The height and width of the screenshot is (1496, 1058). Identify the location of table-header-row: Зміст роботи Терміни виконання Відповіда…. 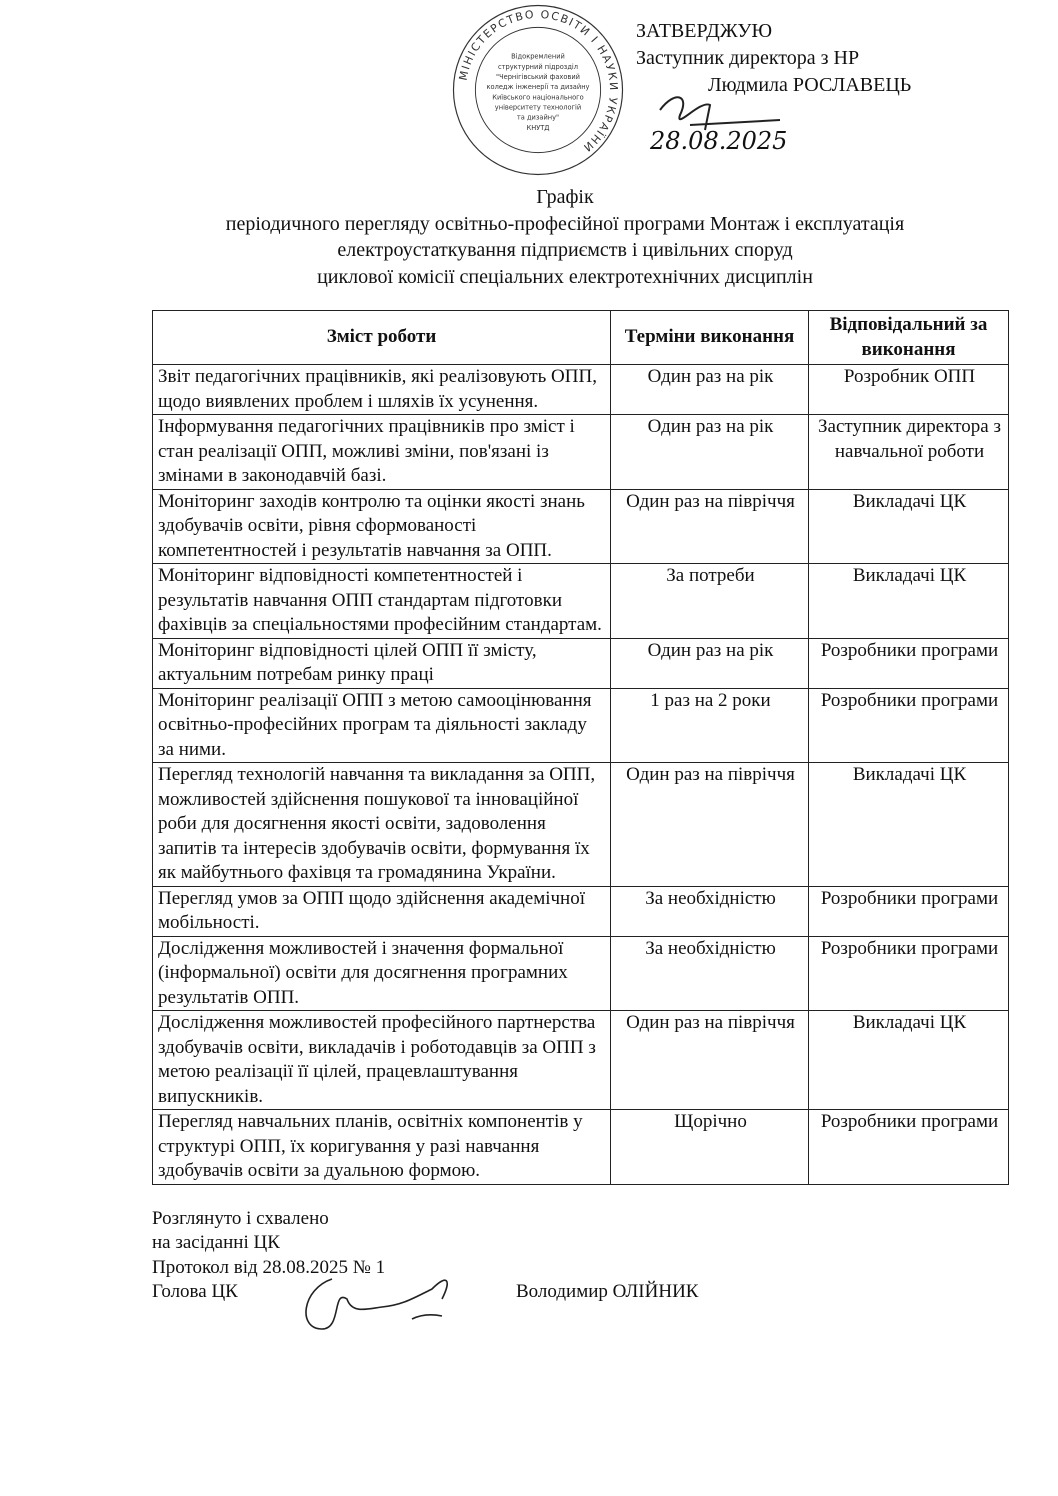
(580, 337).